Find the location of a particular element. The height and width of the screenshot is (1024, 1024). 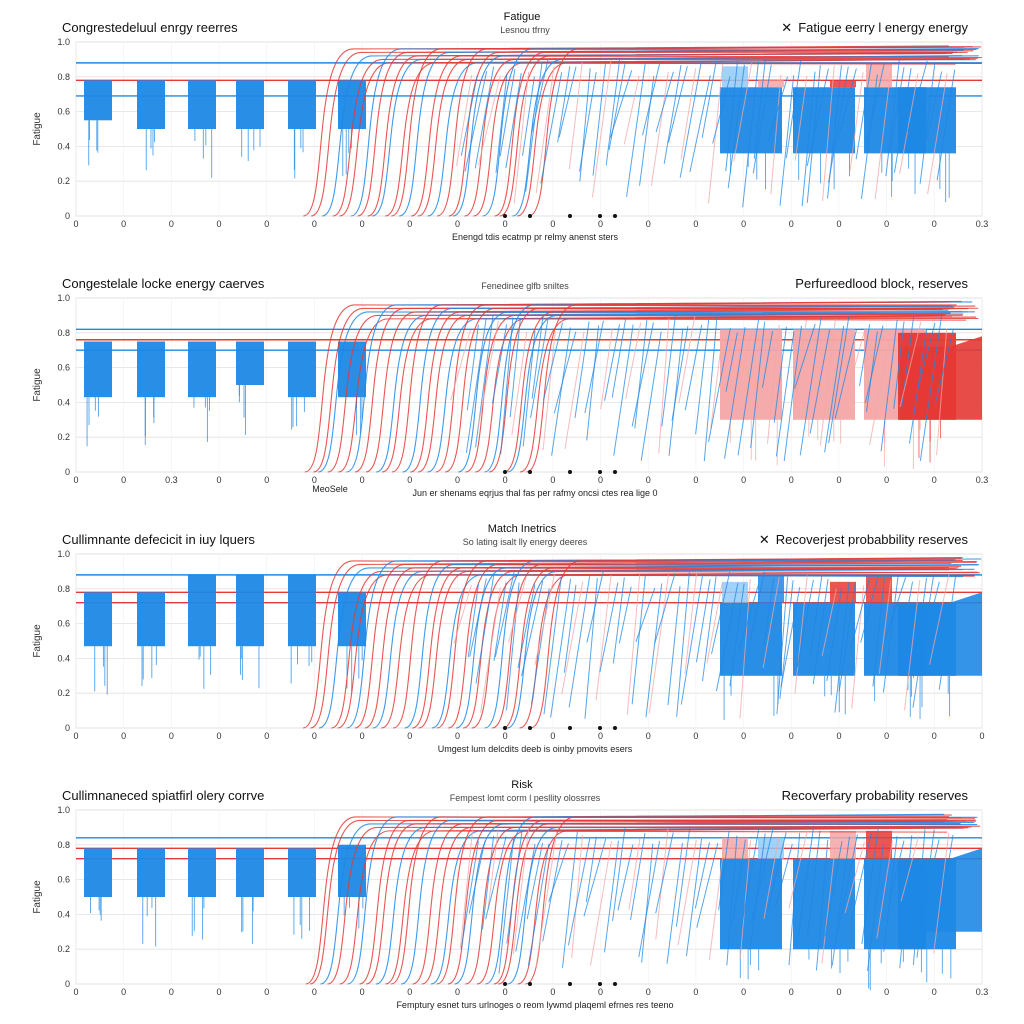

panel-subtitle: Lesnou tfrny is located at coordinates (525, 30).